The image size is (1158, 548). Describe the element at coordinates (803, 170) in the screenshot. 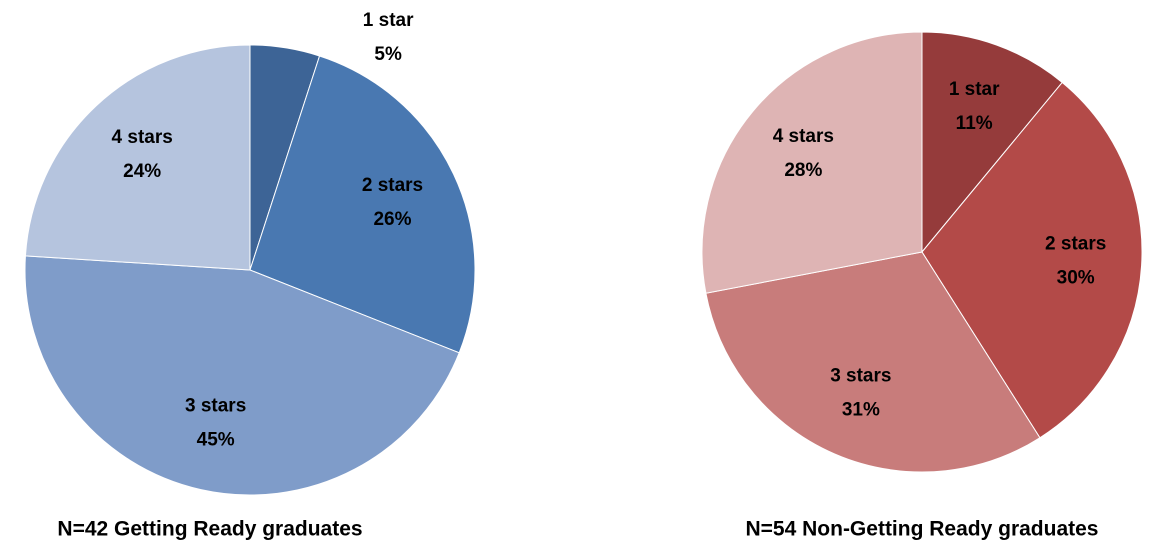

I see `slice-value-label: 28%` at that location.